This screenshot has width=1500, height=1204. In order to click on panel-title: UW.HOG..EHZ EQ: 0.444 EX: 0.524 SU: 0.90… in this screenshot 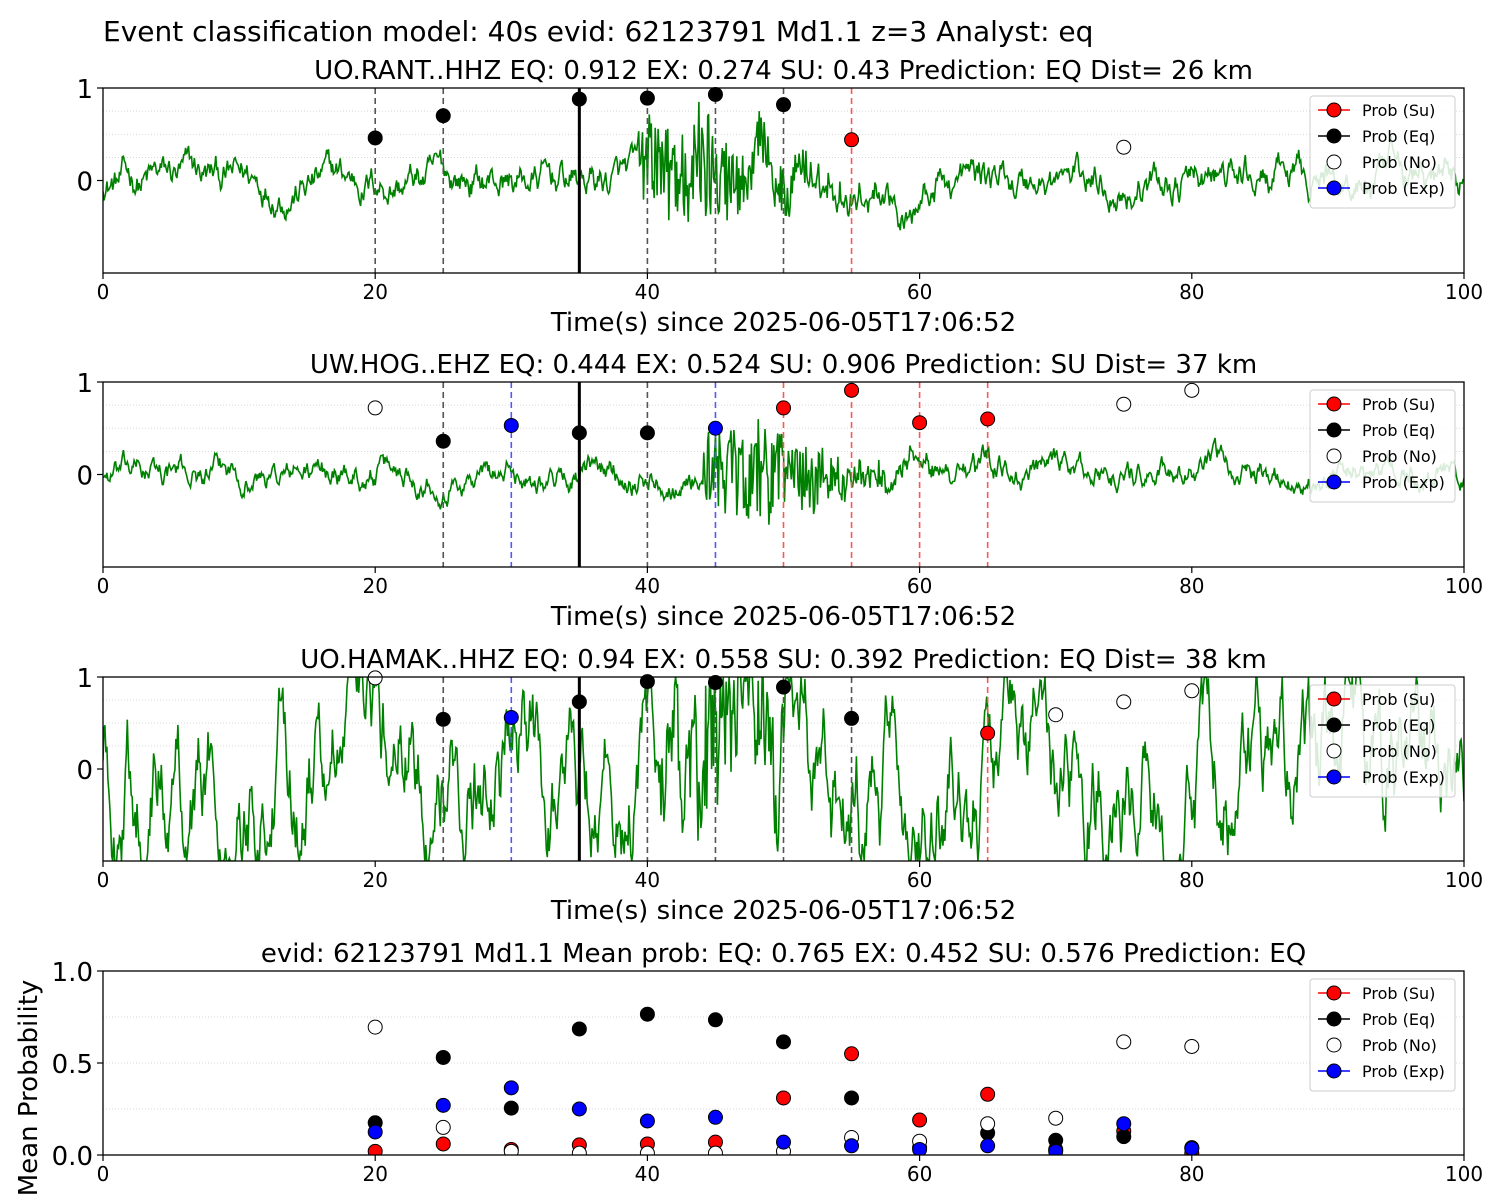, I will do `click(783, 365)`.